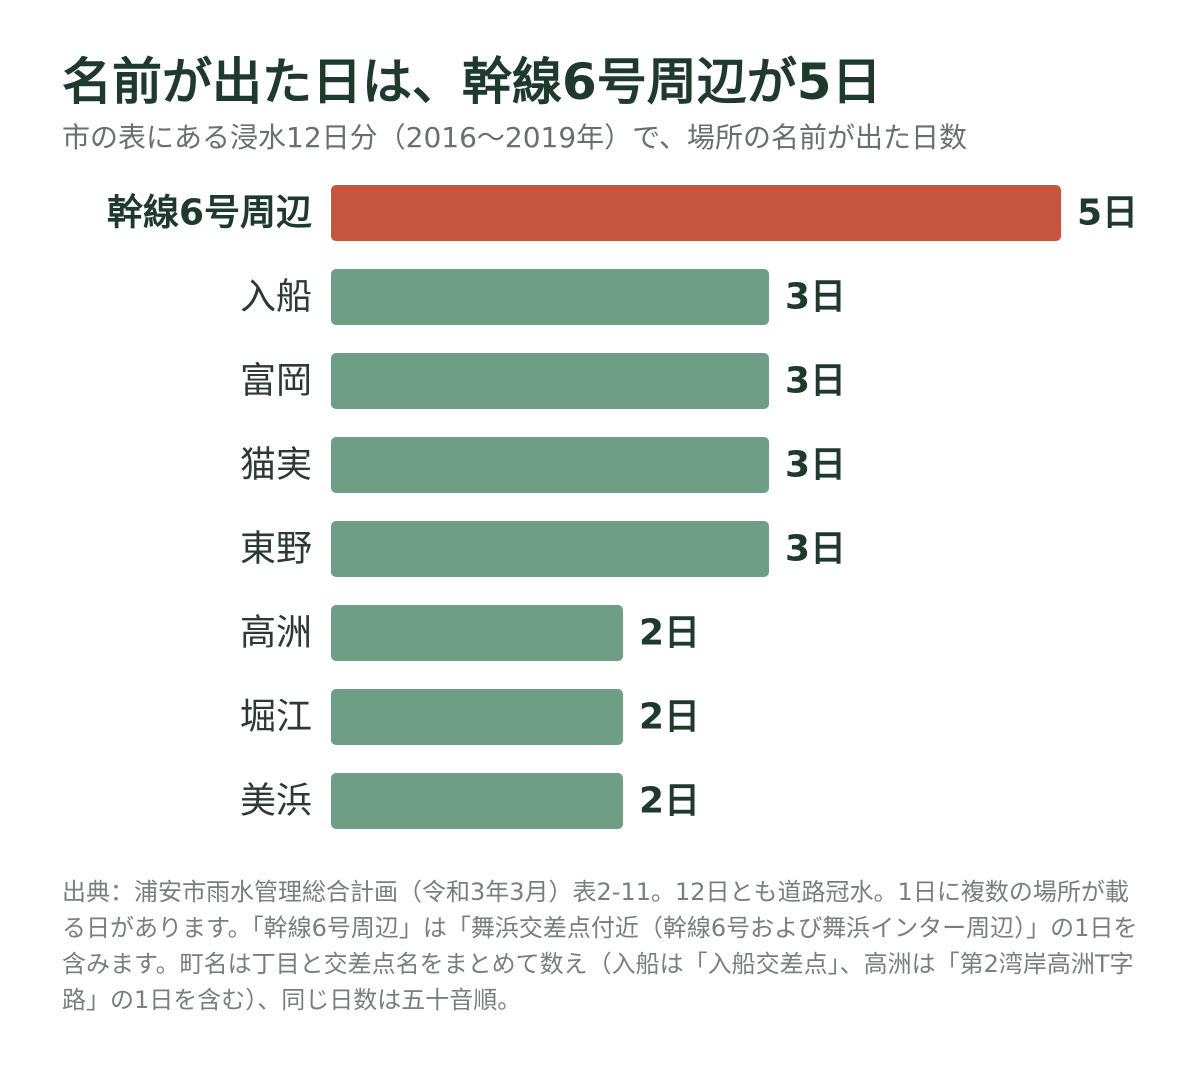  What do you see at coordinates (815, 465) in the screenshot?
I see `value-label-3: 3日` at bounding box center [815, 465].